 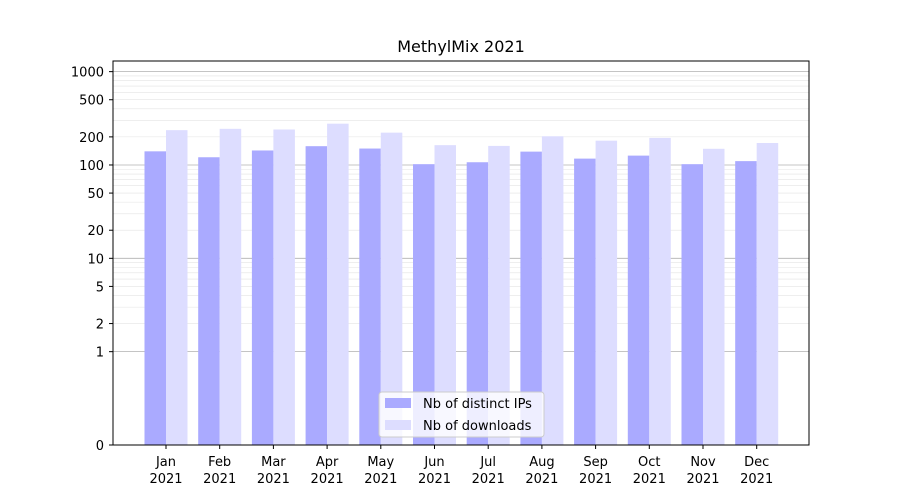 What do you see at coordinates (273, 462) in the screenshot?
I see `x-tick-label-month: Mar` at bounding box center [273, 462].